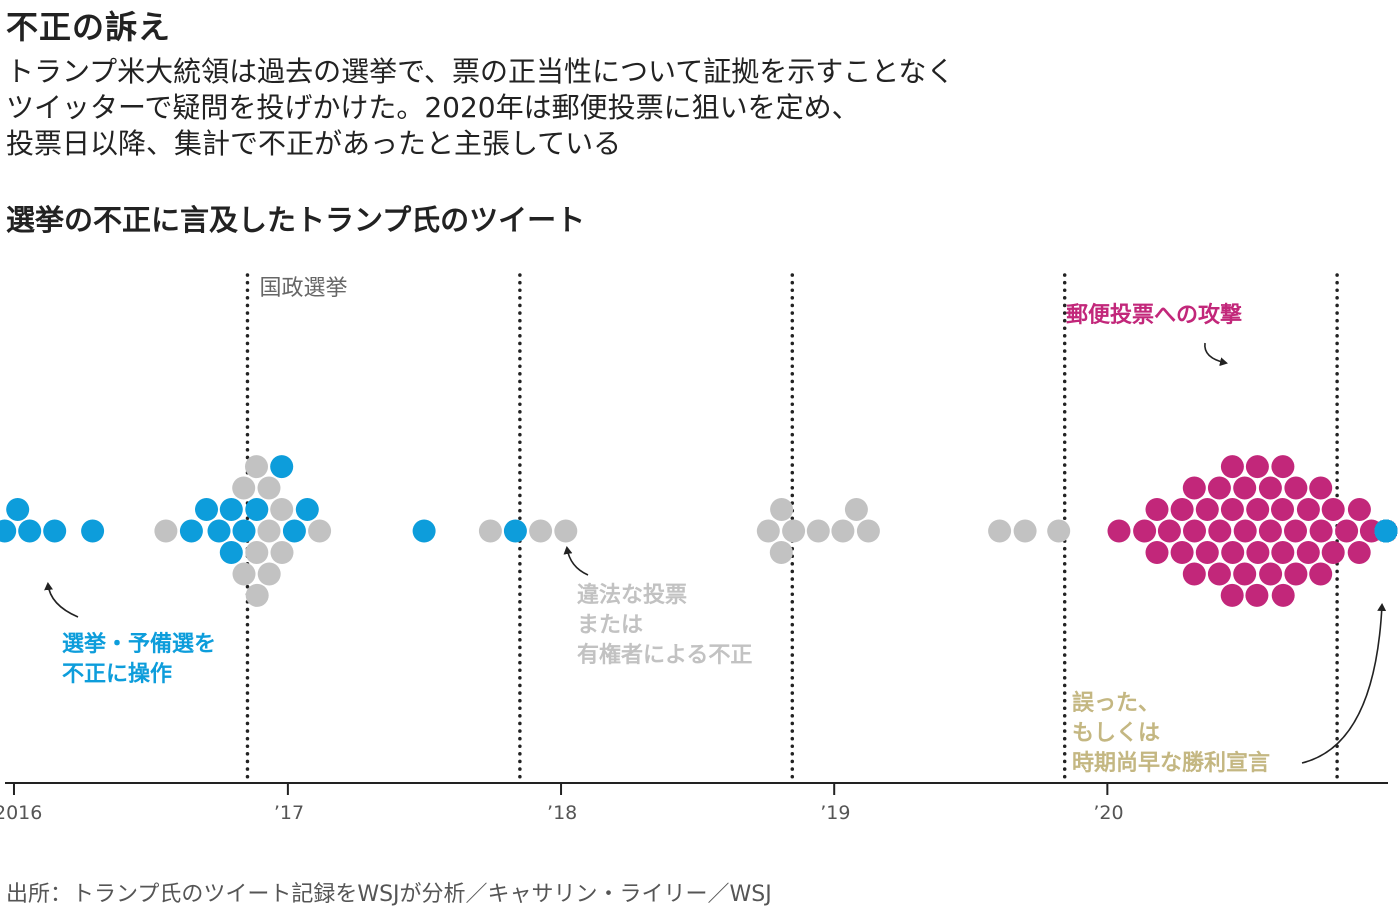 The height and width of the screenshot is (914, 1400). Describe the element at coordinates (89, 27) in the screenshot. I see `page-title: 不正の訴え` at that location.